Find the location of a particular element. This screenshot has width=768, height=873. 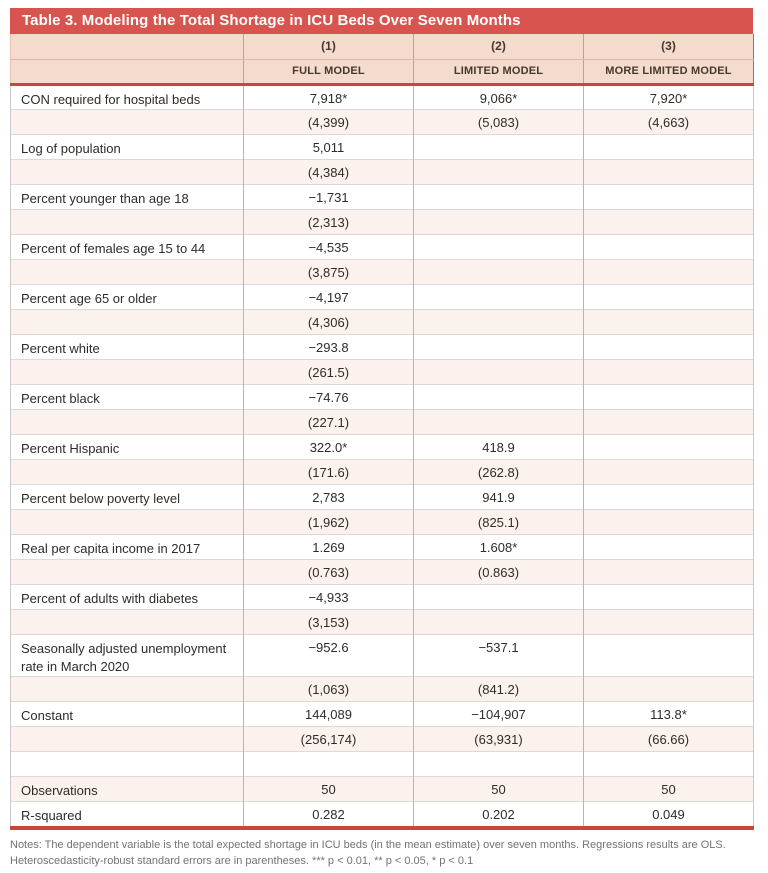

cell-value: (4,663) is located at coordinates (668, 122).